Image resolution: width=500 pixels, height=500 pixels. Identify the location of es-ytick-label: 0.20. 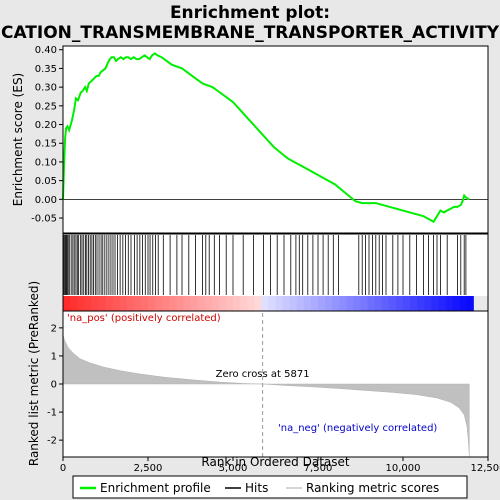
(46, 125).